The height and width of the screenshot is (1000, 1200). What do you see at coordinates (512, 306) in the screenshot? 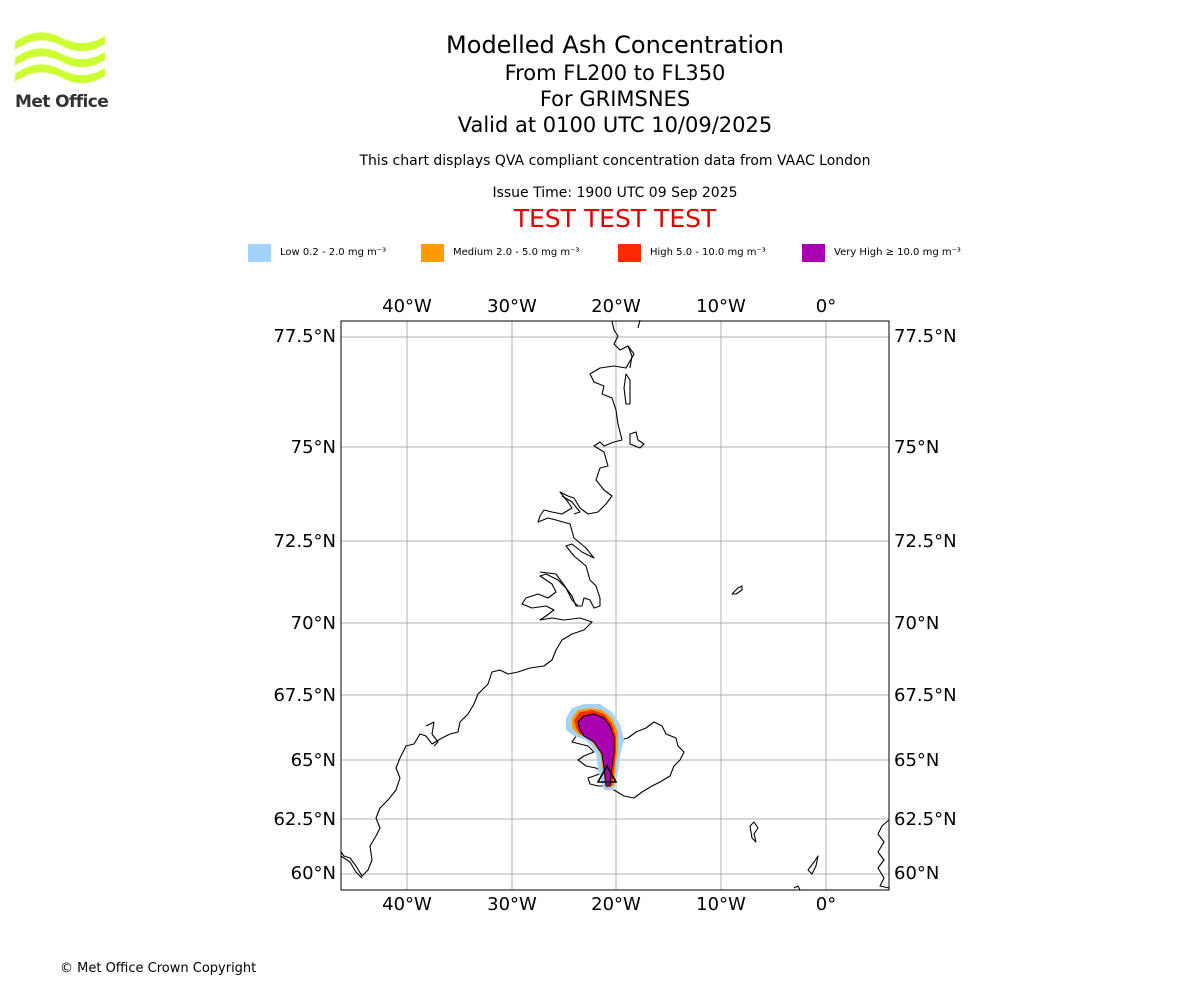
I see `lon-label-top-30w: 30°W` at bounding box center [512, 306].